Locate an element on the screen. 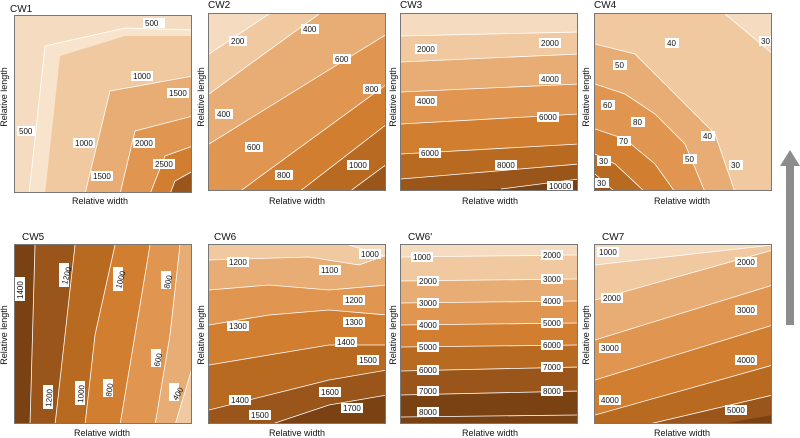 This screenshot has width=800, height=438. contour-plot-cw1: 500 1000 1500 500 1000 2000 1500 2500 is located at coordinates (103, 104).